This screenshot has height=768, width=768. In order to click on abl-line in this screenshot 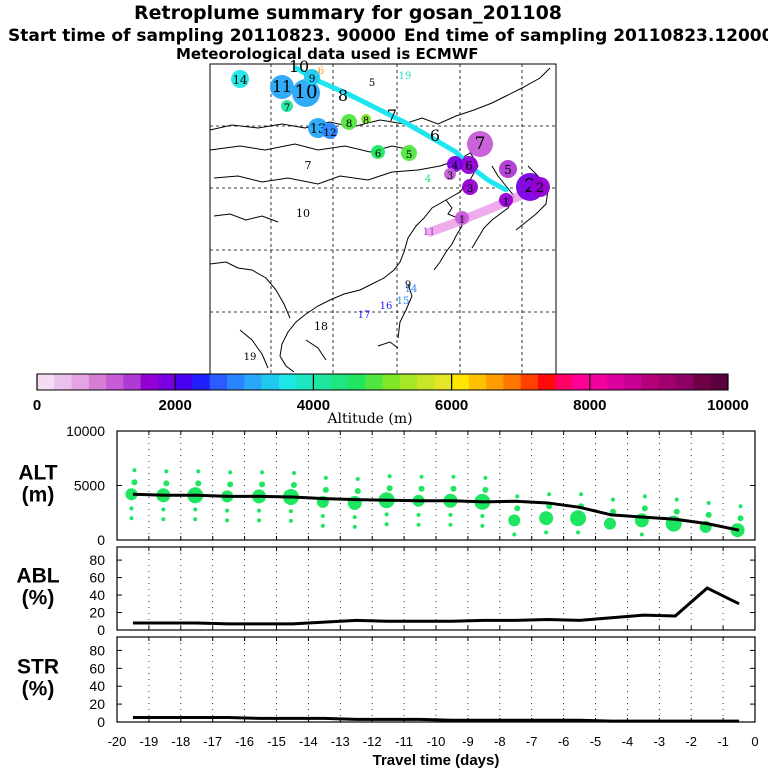, I will do `click(436, 606)`.